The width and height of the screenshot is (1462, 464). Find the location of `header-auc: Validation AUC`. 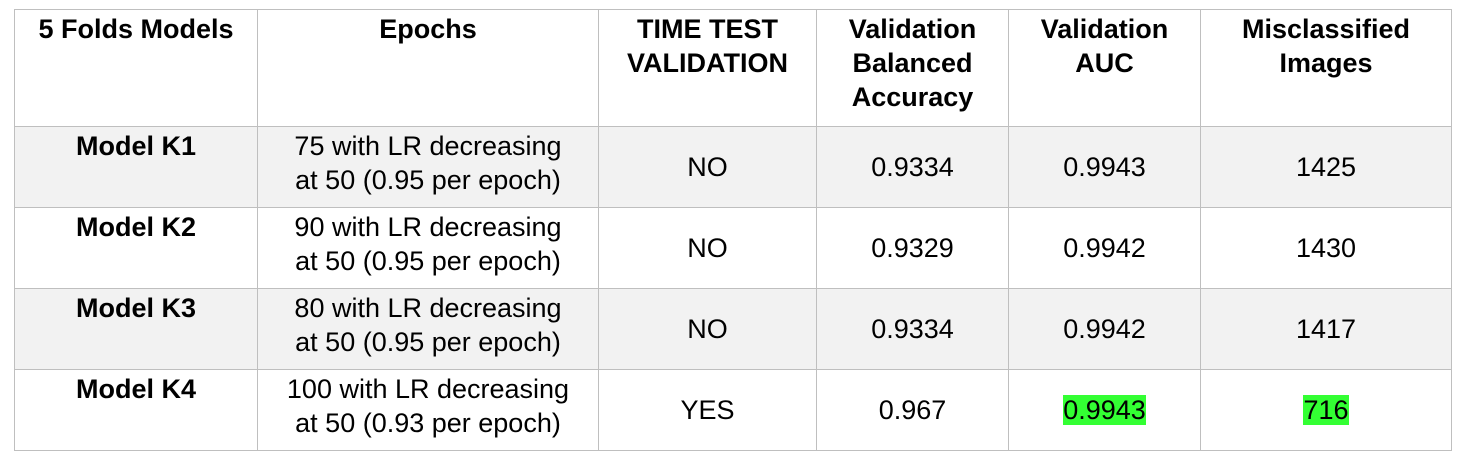

header-auc: Validation AUC is located at coordinates (1104, 68).